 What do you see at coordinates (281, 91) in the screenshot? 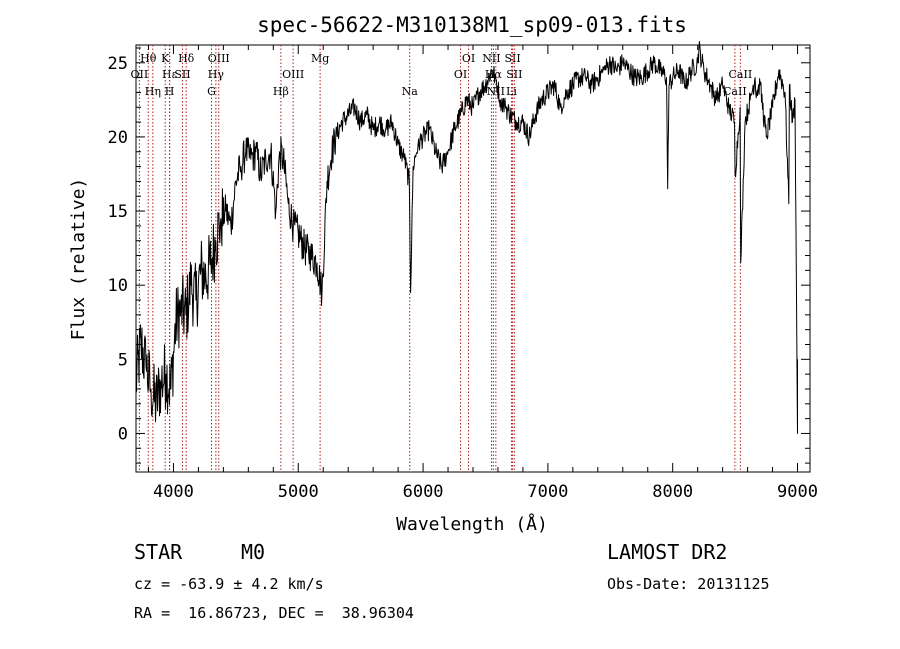
I see `line-marker-label: Hβ` at bounding box center [281, 91].